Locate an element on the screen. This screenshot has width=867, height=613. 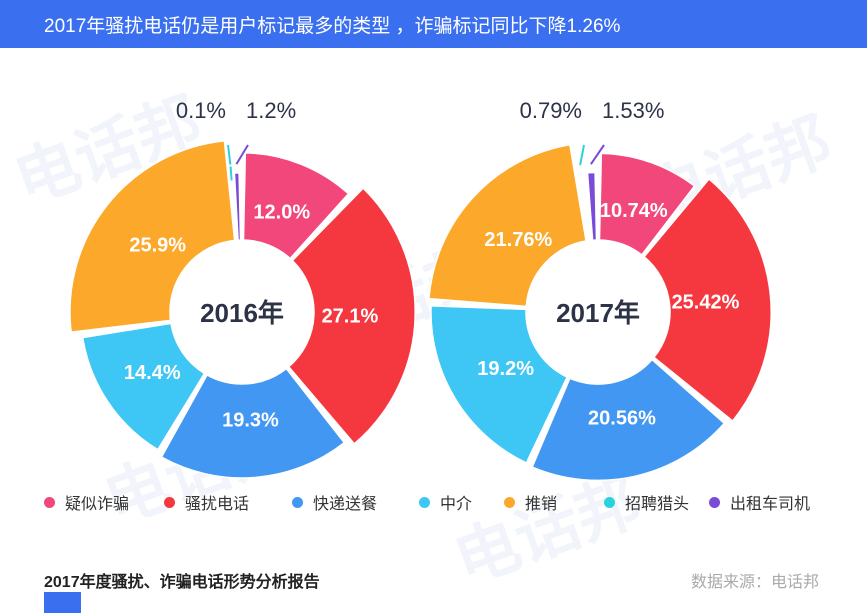
center-year-label: 2017年 is located at coordinates (598, 313).